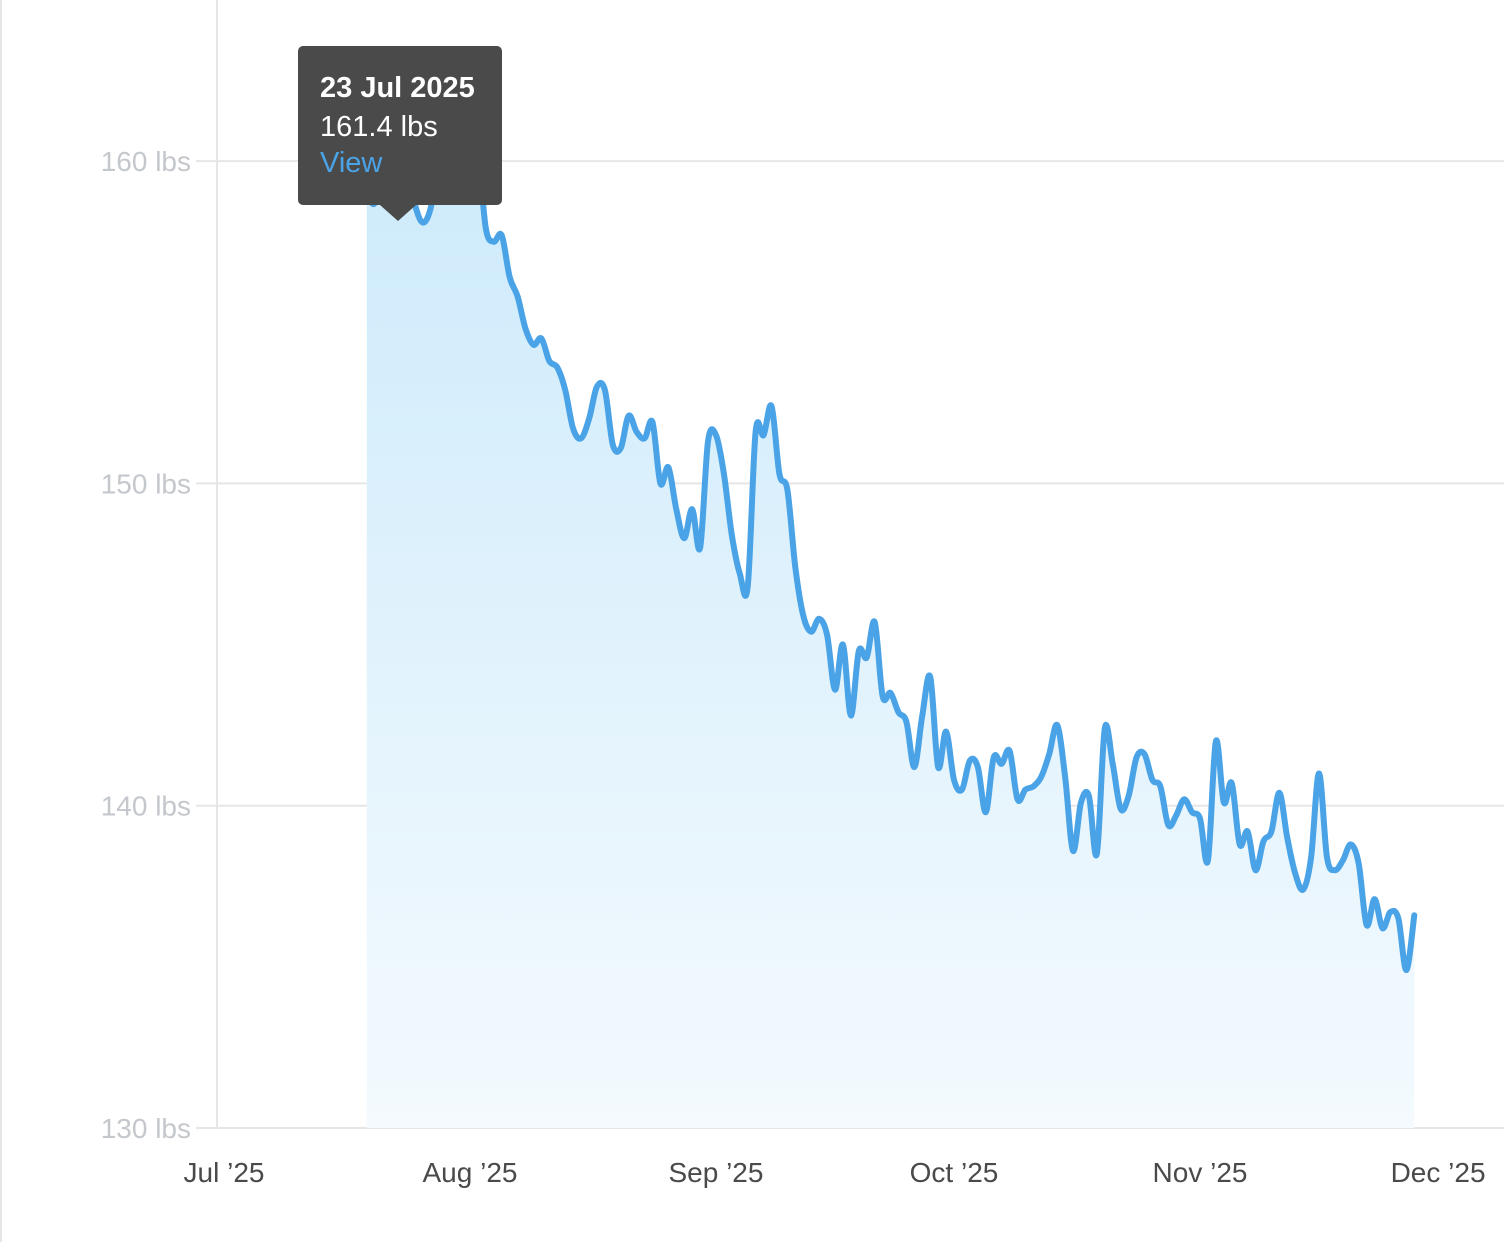  Describe the element at coordinates (146, 1128) in the screenshot. I see `y-tick-label: 130 lbs` at that location.